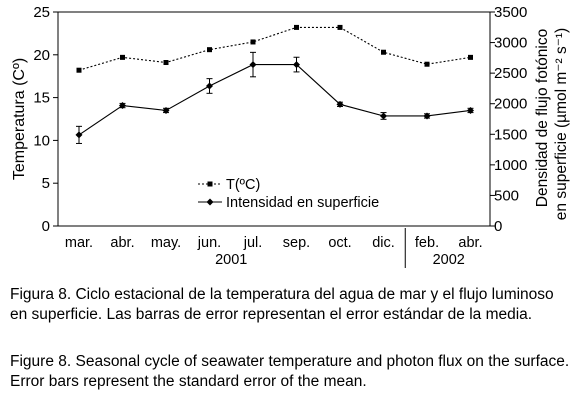 Image resolution: width=579 pixels, height=406 pixels. Describe the element at coordinates (41, 12) in the screenshot. I see `left-axis-tick-label: 25` at that location.